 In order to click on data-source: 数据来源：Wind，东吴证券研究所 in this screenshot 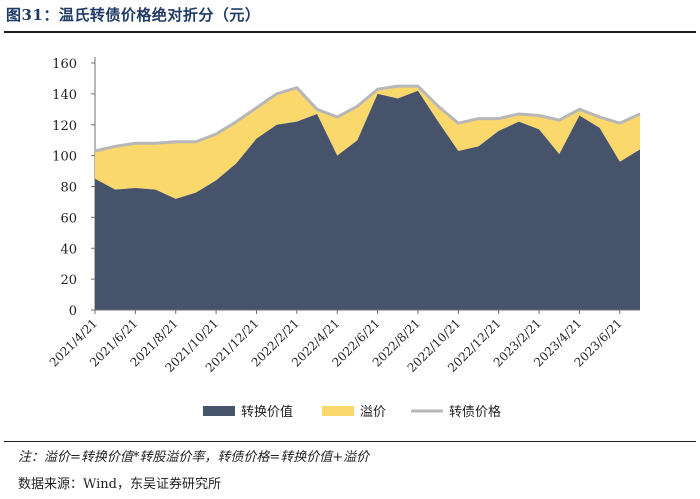, I will do `click(119, 484)`.